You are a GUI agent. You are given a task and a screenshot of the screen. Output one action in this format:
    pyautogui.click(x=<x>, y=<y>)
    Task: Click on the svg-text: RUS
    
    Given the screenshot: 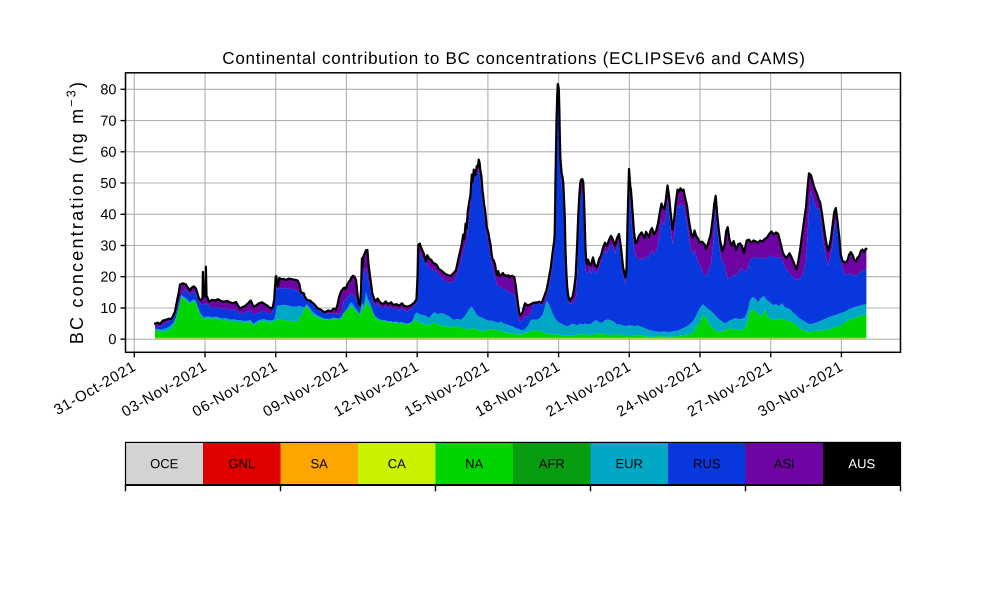 What is the action you would take?
    pyautogui.click(x=707, y=463)
    